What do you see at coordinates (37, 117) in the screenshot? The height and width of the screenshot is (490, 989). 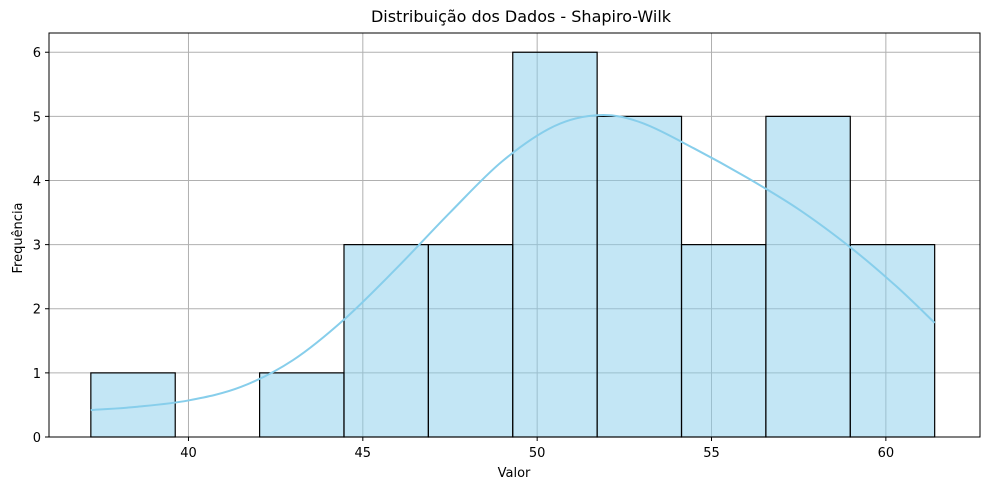 I see `y-tick-label-5: 5` at bounding box center [37, 117].